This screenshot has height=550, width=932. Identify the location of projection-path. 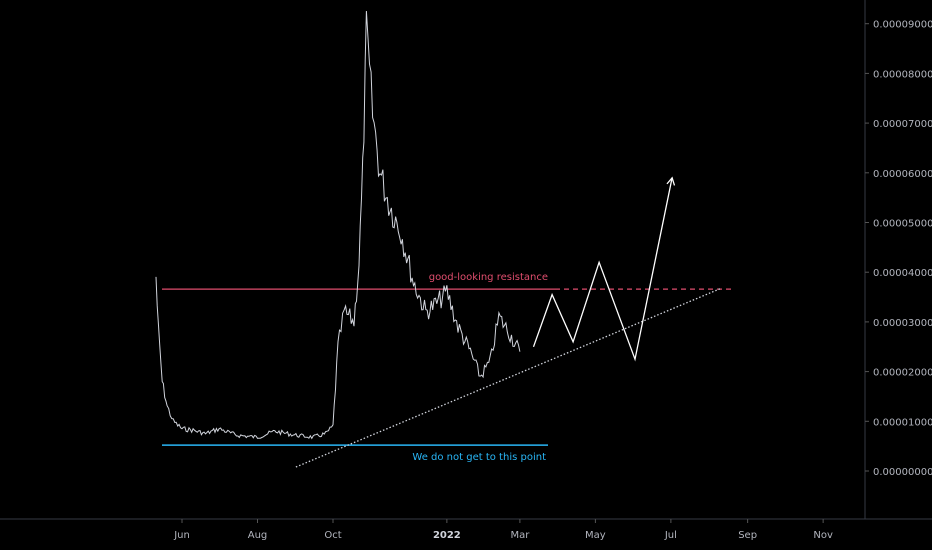
(602, 269).